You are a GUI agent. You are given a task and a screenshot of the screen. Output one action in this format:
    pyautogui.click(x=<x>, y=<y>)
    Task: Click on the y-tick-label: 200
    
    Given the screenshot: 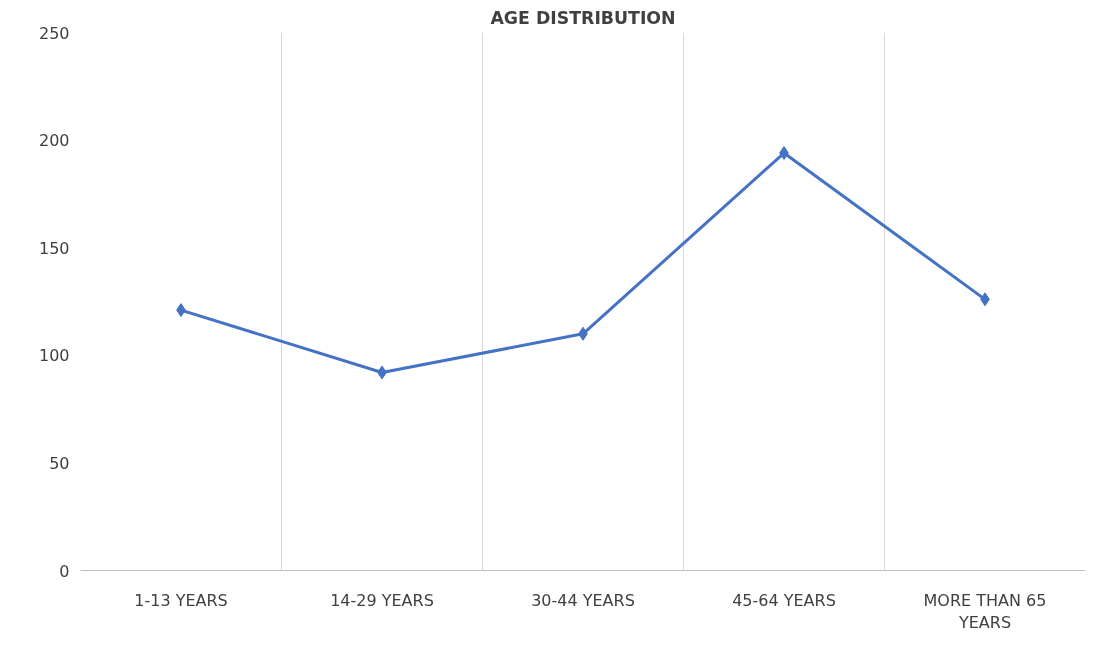 What is the action you would take?
    pyautogui.click(x=54, y=141)
    